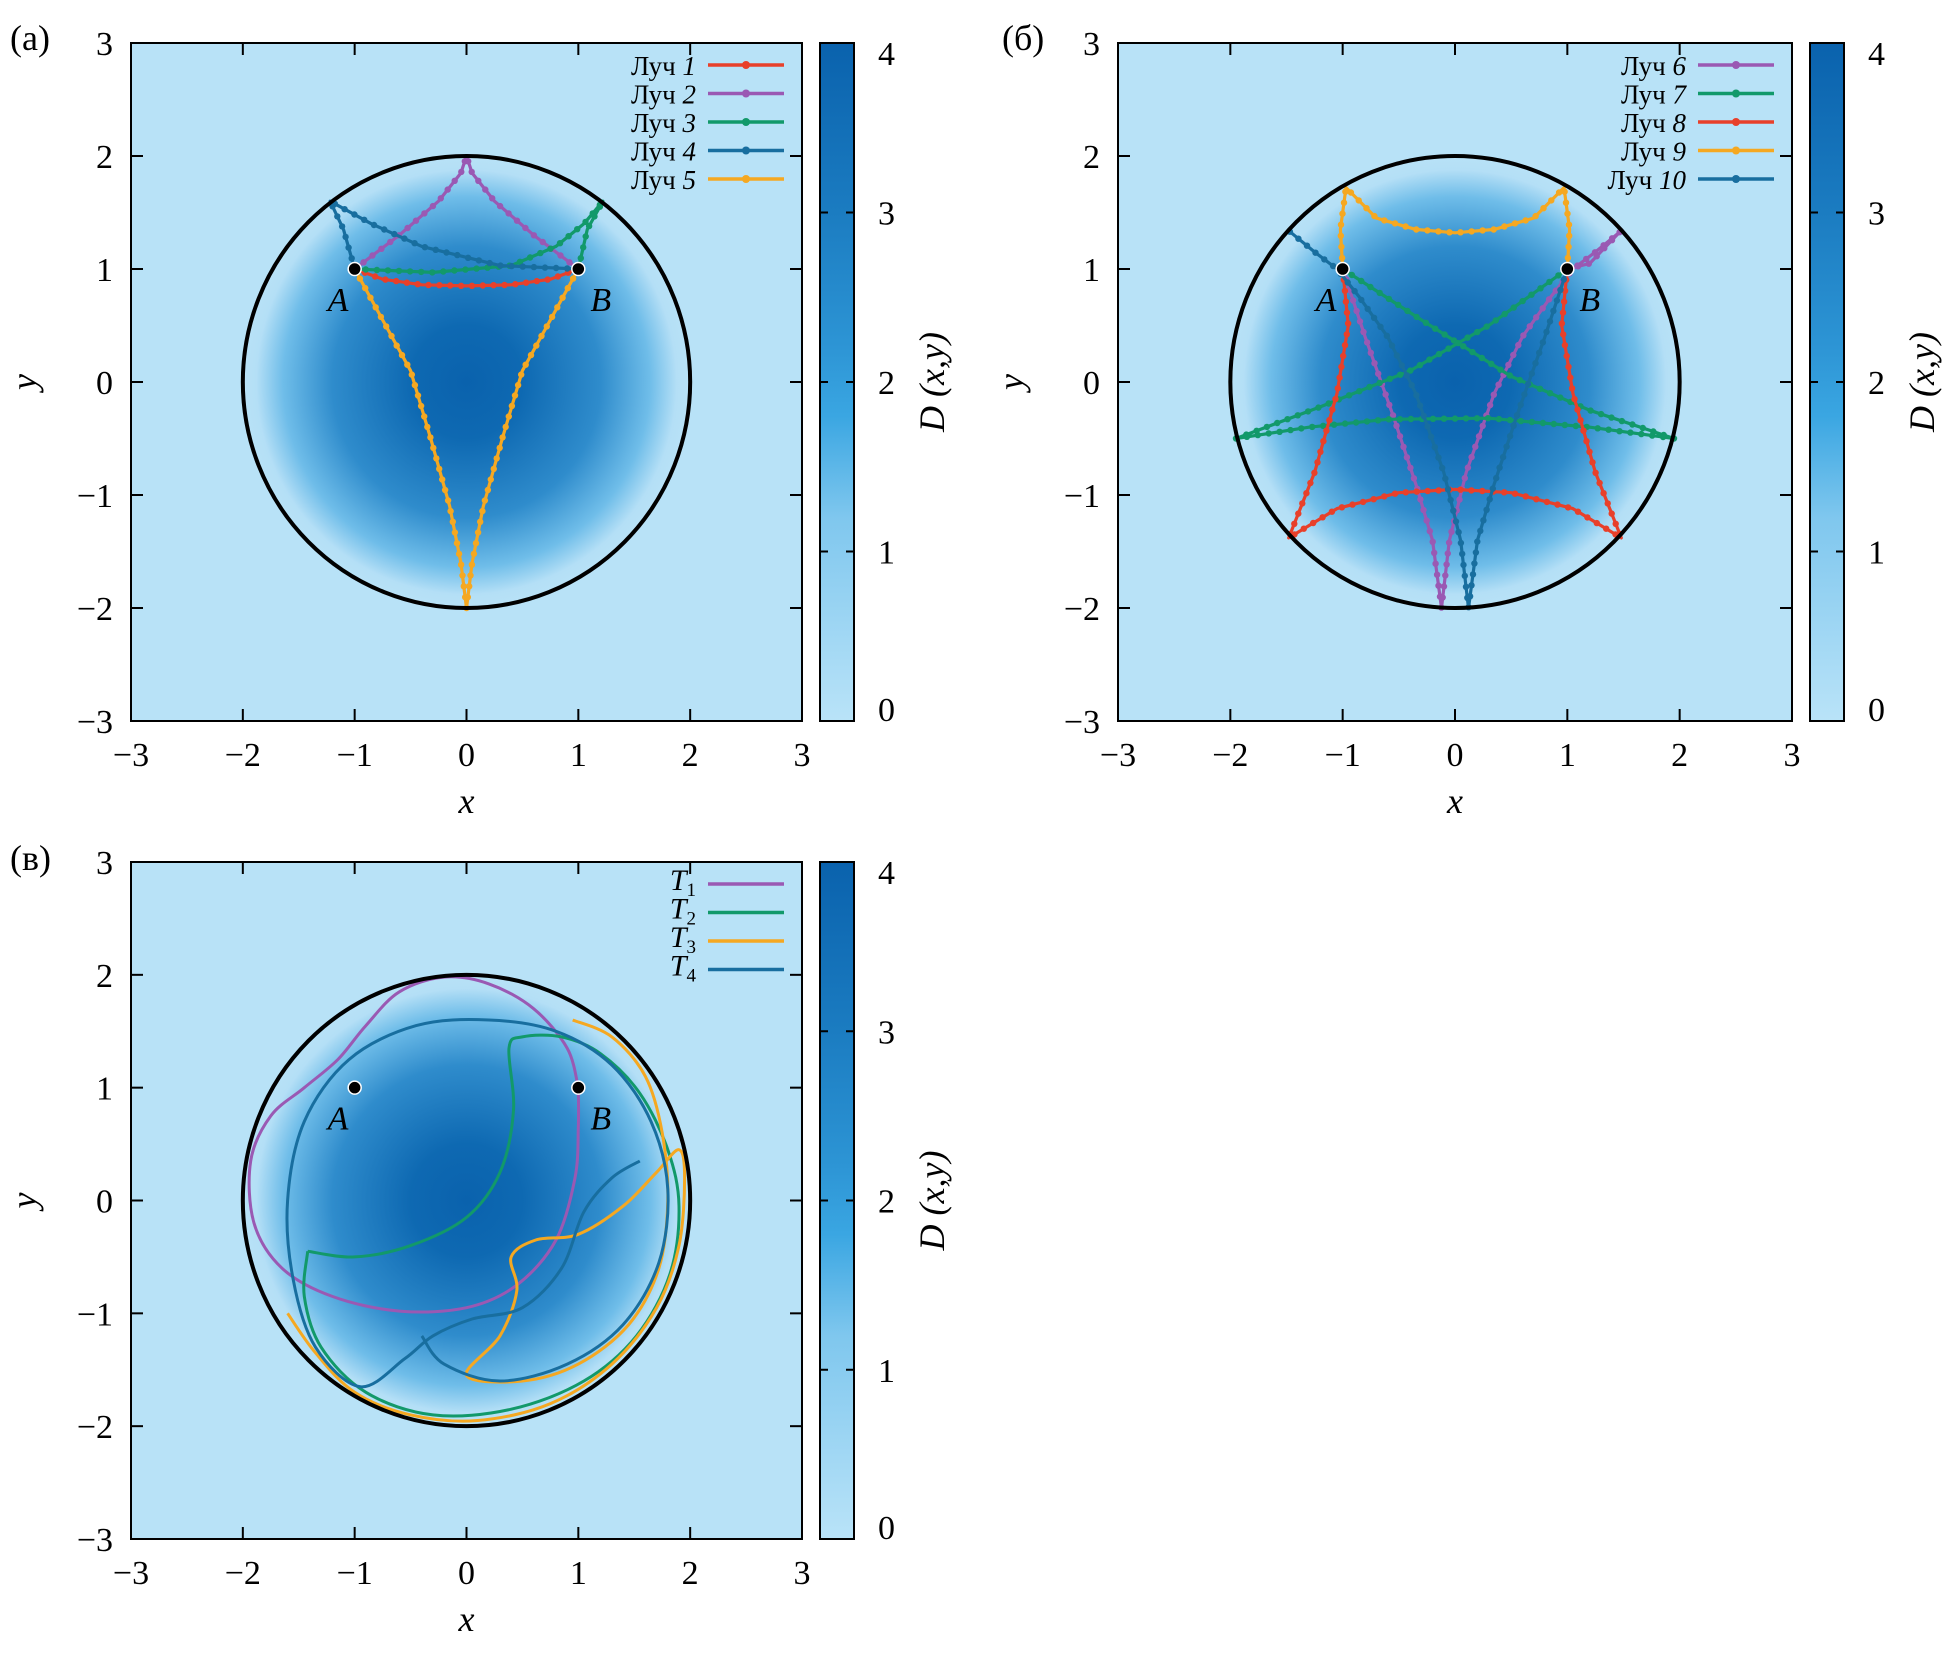  Describe the element at coordinates (578, 1573) in the screenshot. I see `x-tick-label: 1` at that location.